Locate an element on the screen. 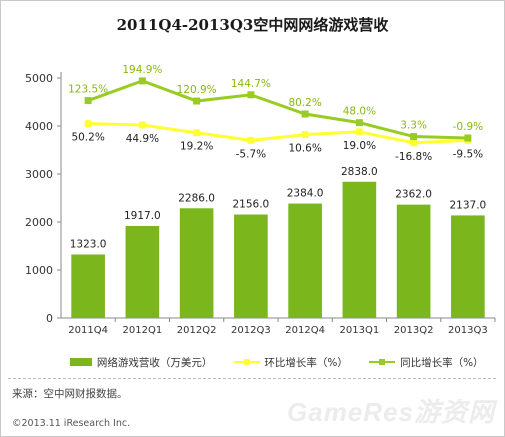  bar-data-label: 1323.0 is located at coordinates (88, 244).